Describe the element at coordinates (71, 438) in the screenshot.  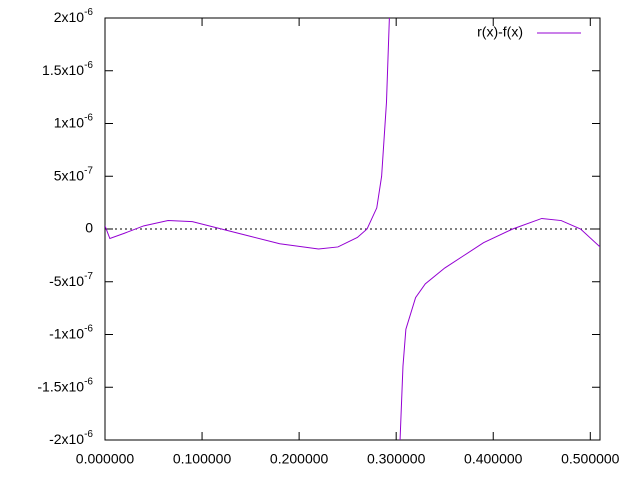
I see `y-tick-label: -2x10⁻⁶` at that location.